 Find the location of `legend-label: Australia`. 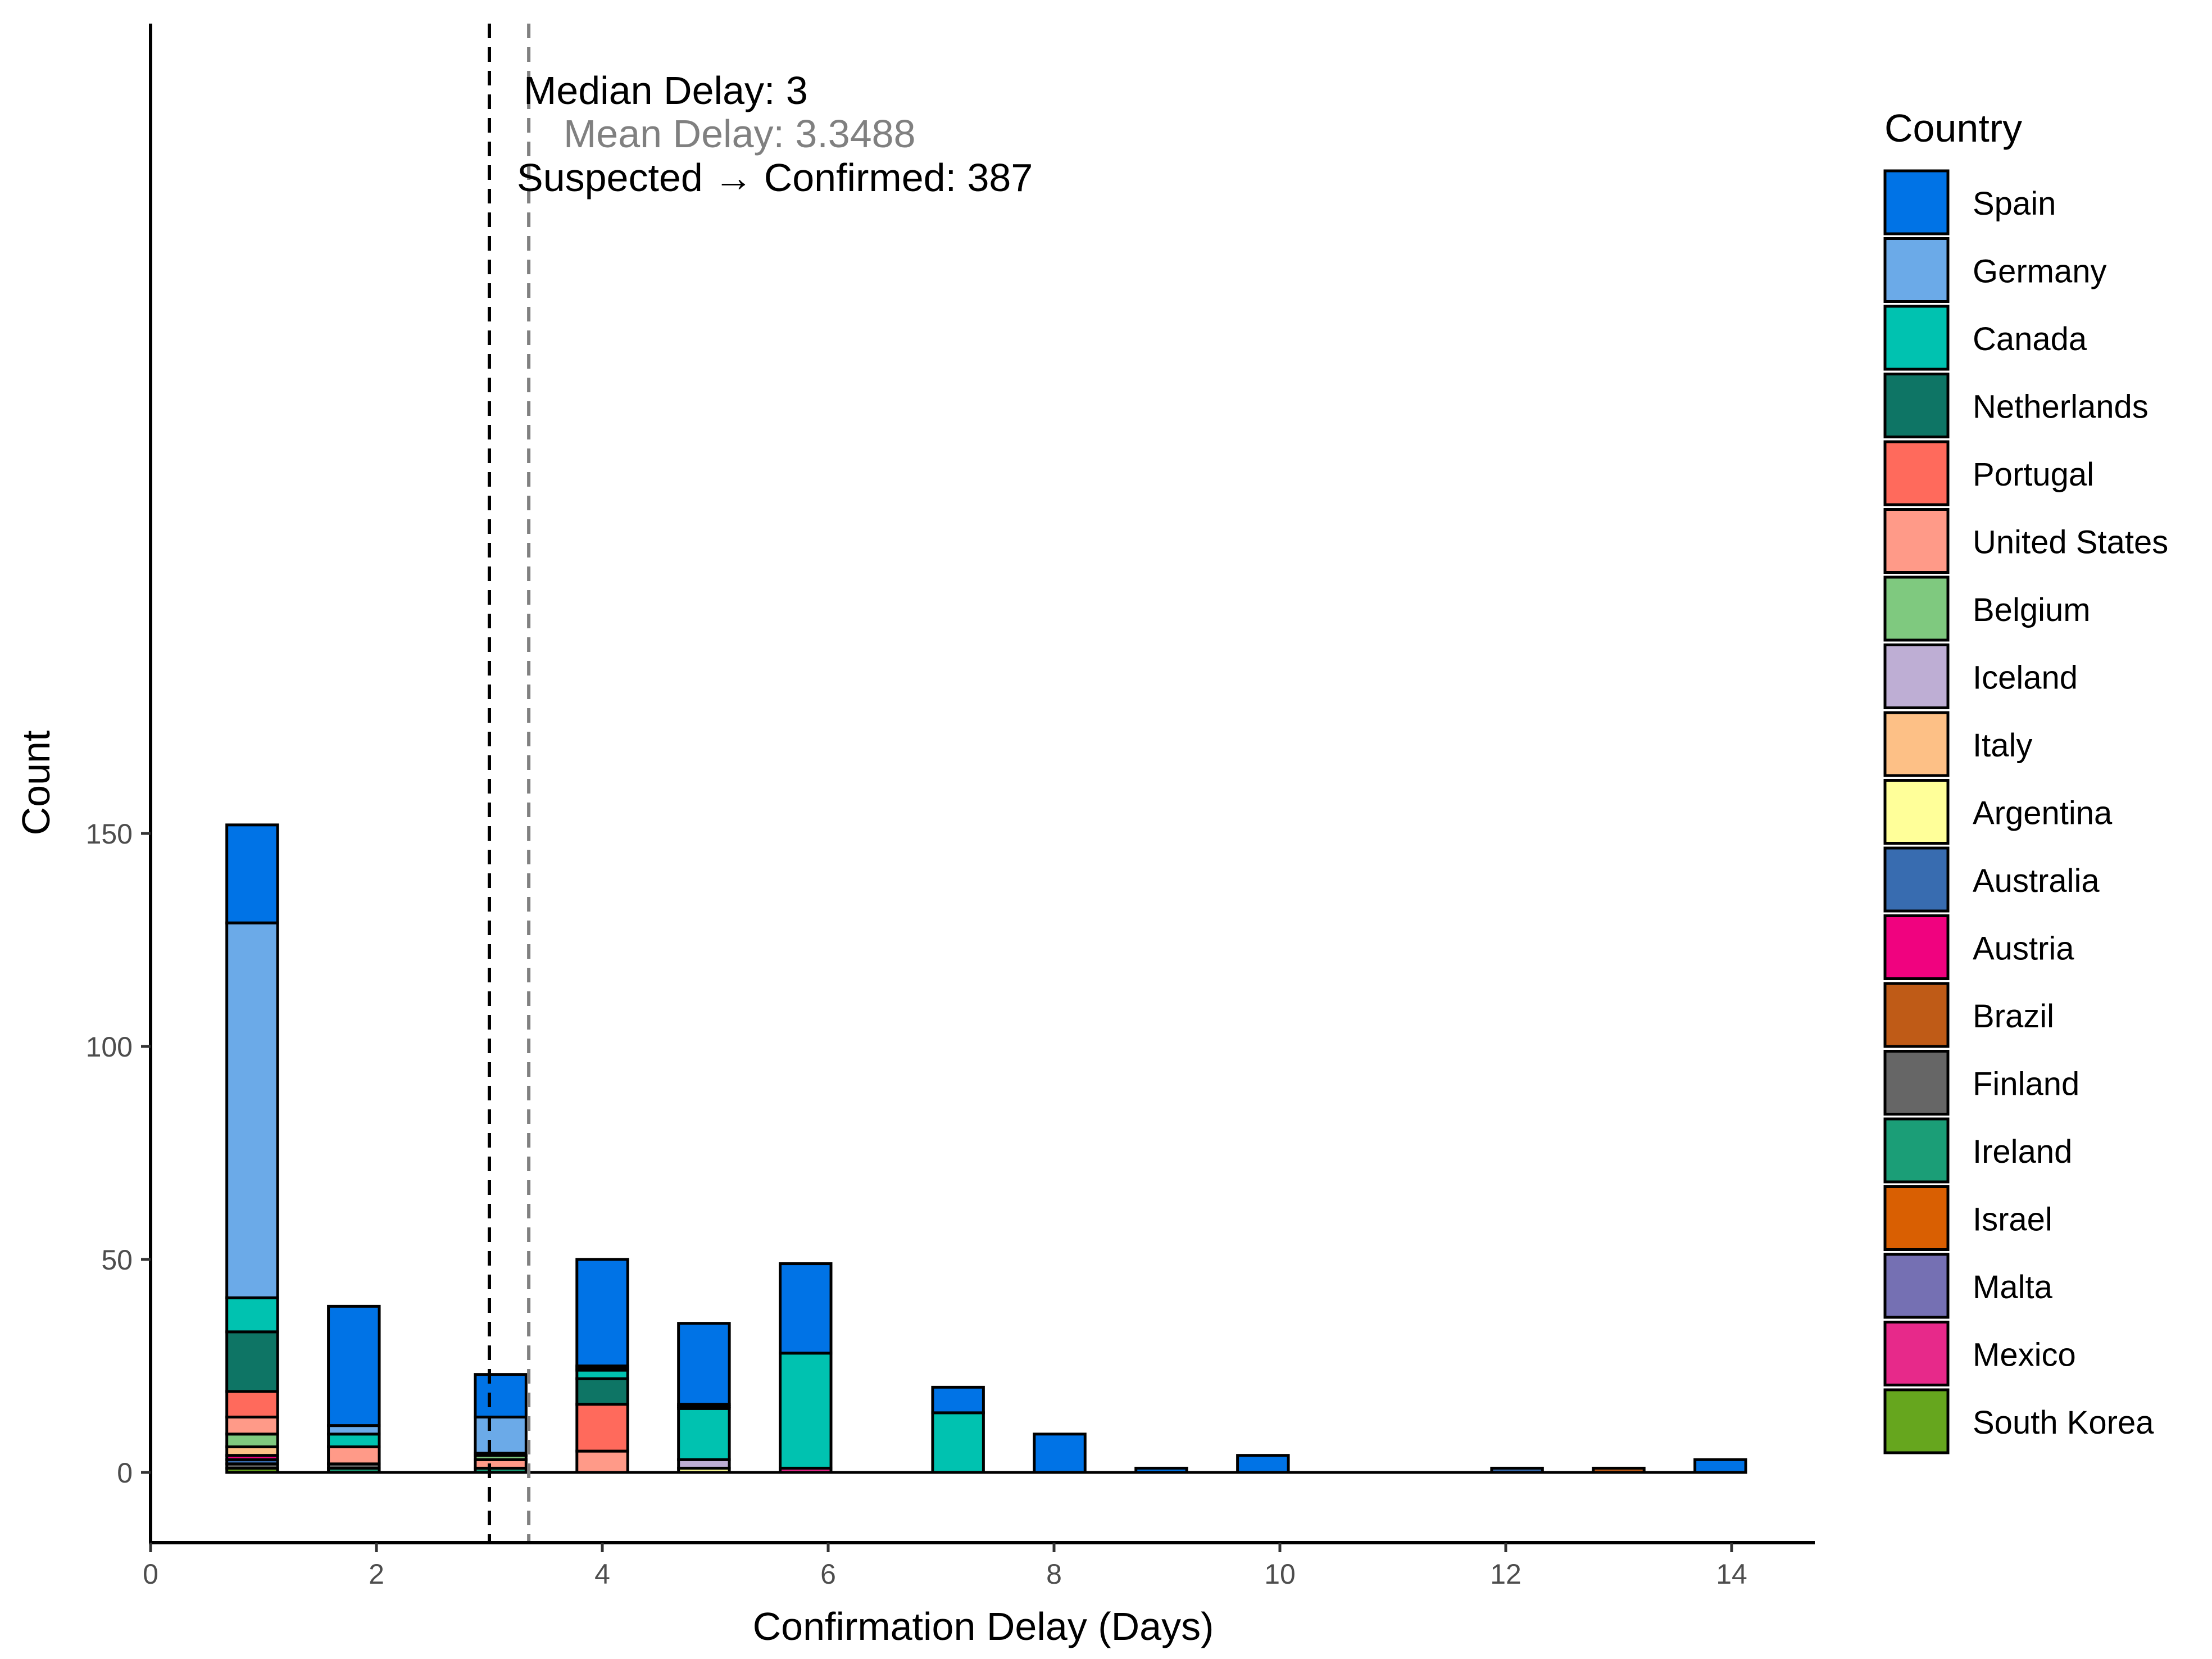

legend-label: Australia is located at coordinates (2036, 881).